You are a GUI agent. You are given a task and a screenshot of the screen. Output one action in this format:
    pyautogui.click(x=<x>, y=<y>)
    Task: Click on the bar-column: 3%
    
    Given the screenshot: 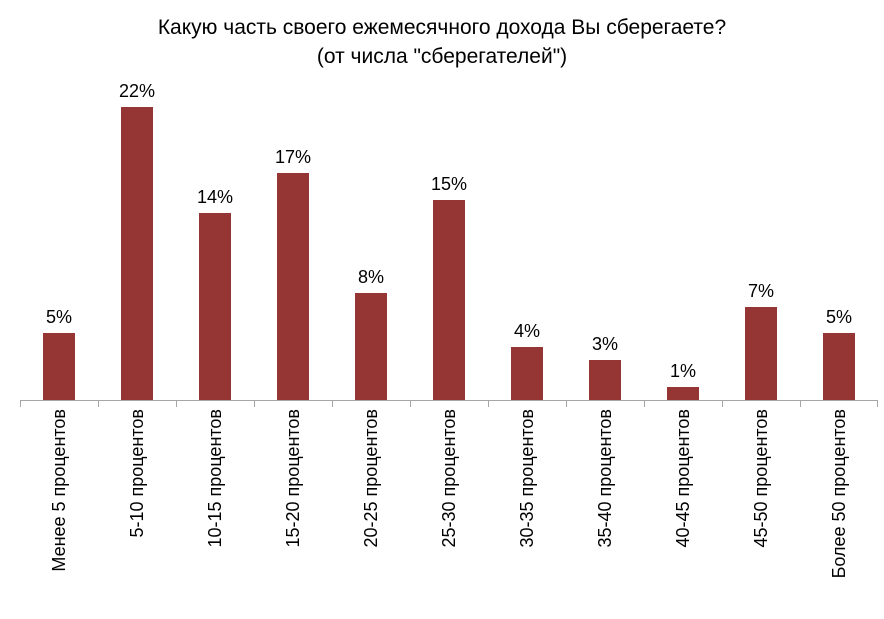 What is the action you would take?
    pyautogui.click(x=605, y=240)
    